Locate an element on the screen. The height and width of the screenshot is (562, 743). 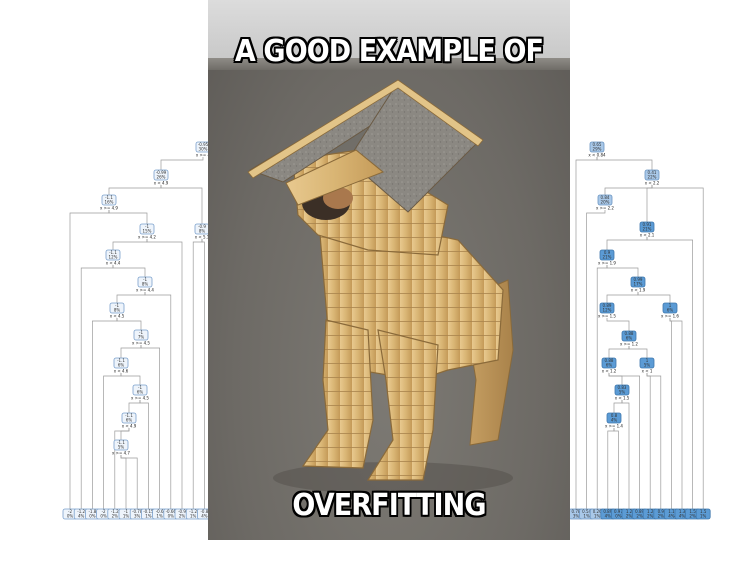
split-label: x >= 1.9 is located at coordinates (607, 263).